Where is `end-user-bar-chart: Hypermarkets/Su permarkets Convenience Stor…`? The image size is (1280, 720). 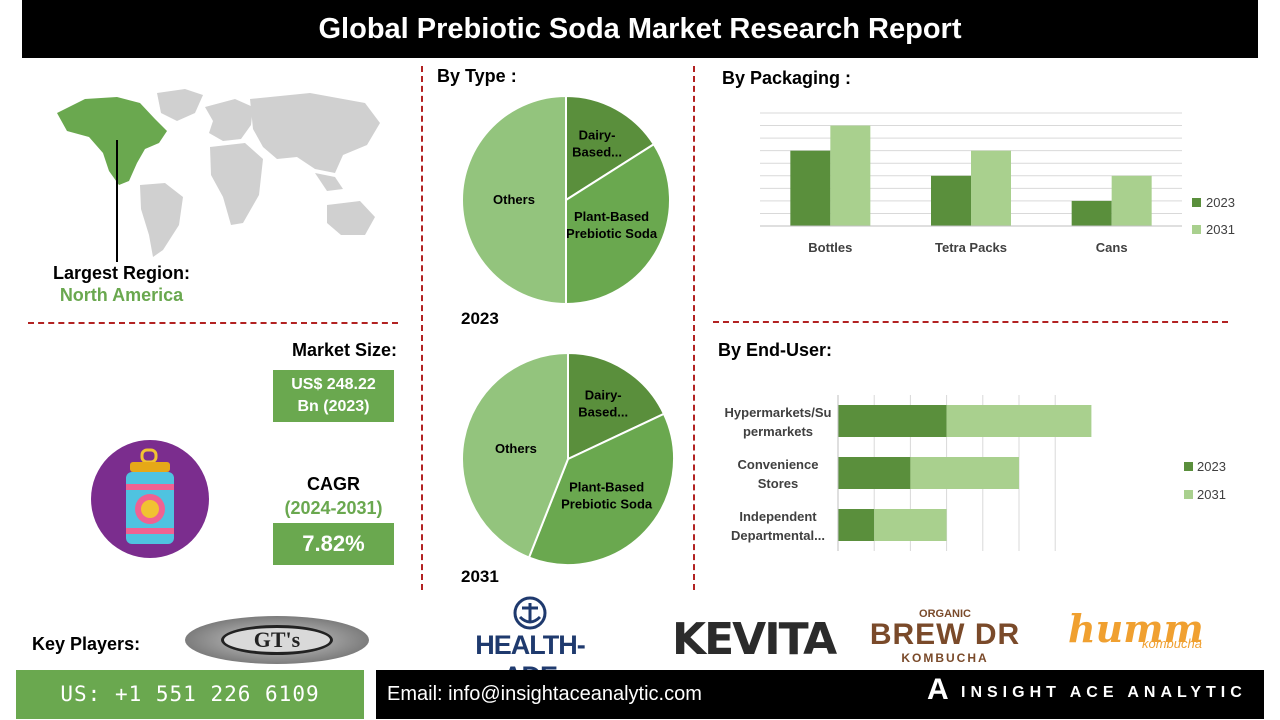
end-user-bar-chart: Hypermarkets/Su permarkets Convenience Stor… is located at coordinates (975, 473).